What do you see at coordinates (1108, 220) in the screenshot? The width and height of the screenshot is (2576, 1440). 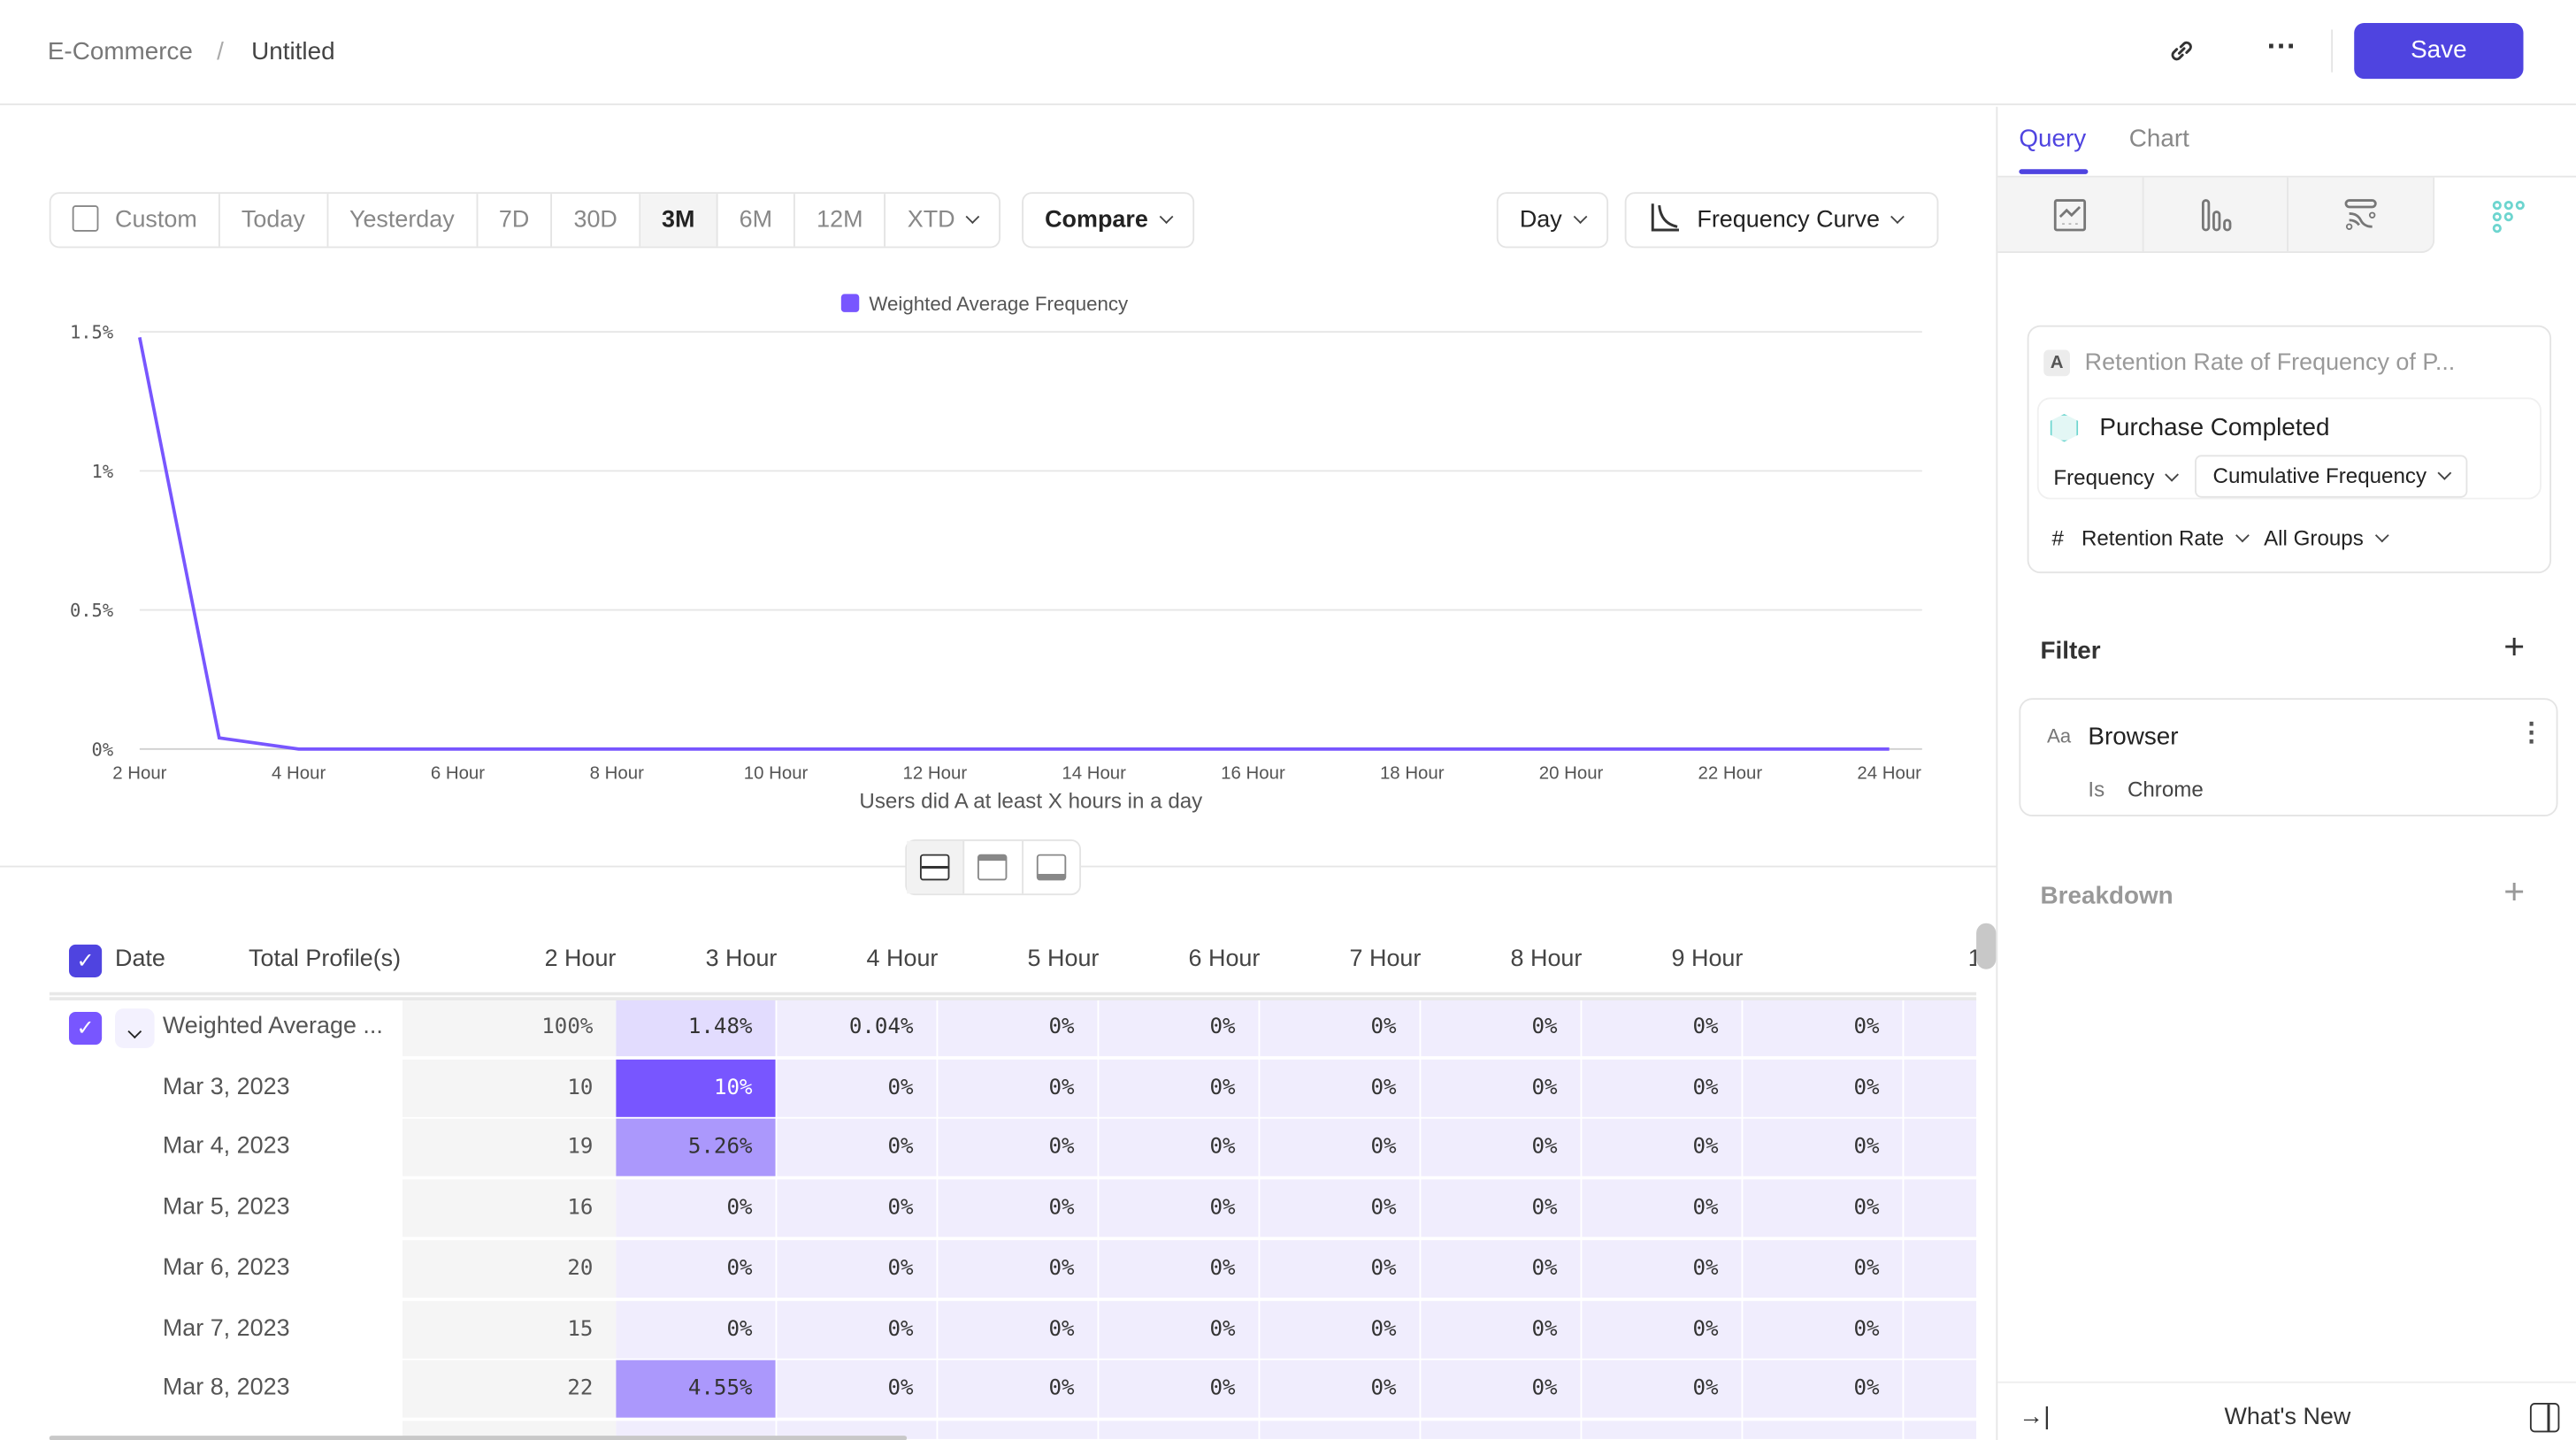 I see `compare-dropdown: Compare` at bounding box center [1108, 220].